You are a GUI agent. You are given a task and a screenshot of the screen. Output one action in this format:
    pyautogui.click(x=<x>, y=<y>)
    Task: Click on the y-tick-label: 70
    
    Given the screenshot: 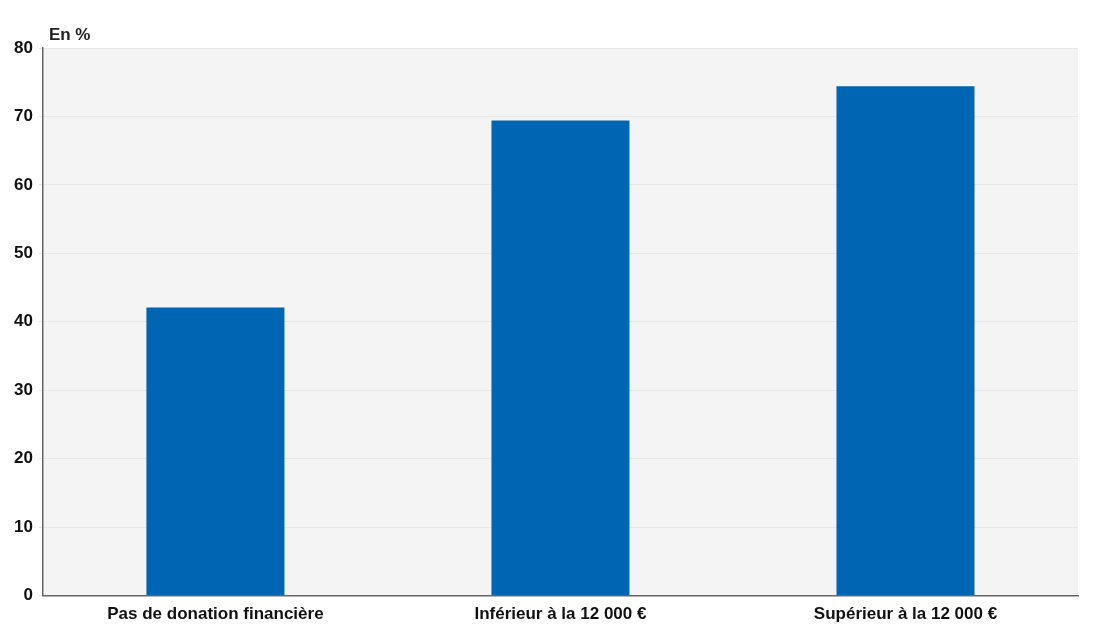 What is the action you would take?
    pyautogui.click(x=23, y=116)
    